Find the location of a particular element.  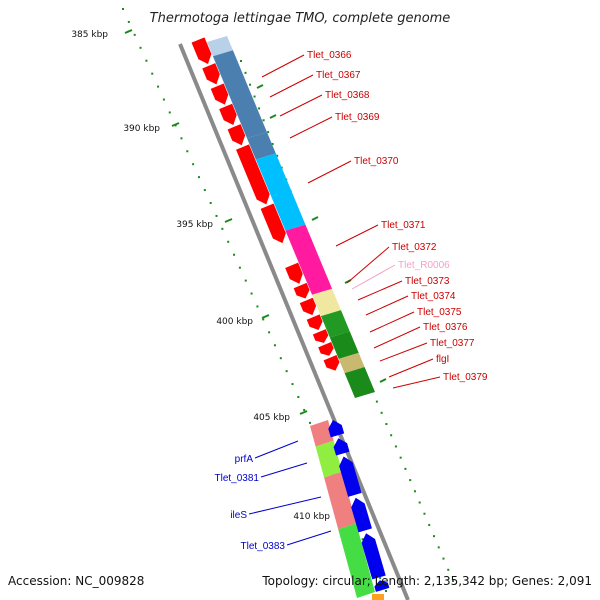

forward-gene-label: Tlet_0370 is located at coordinates (376, 161).